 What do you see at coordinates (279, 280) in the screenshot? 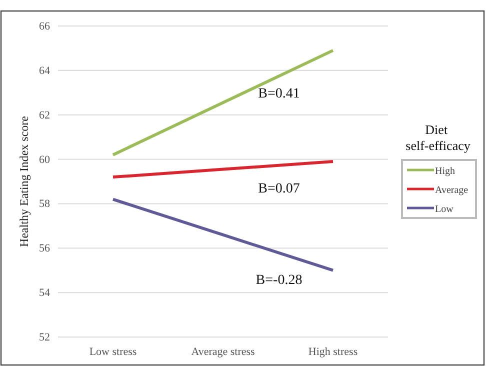
I see `annotation: B=-0.28` at bounding box center [279, 280].